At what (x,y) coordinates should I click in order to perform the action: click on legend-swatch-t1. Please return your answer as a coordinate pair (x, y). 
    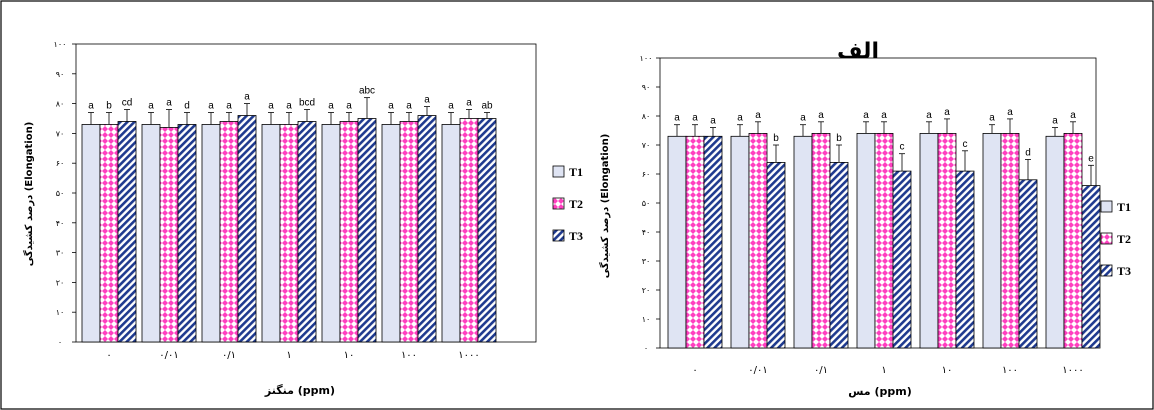
    Looking at the image, I should click on (1106, 206).